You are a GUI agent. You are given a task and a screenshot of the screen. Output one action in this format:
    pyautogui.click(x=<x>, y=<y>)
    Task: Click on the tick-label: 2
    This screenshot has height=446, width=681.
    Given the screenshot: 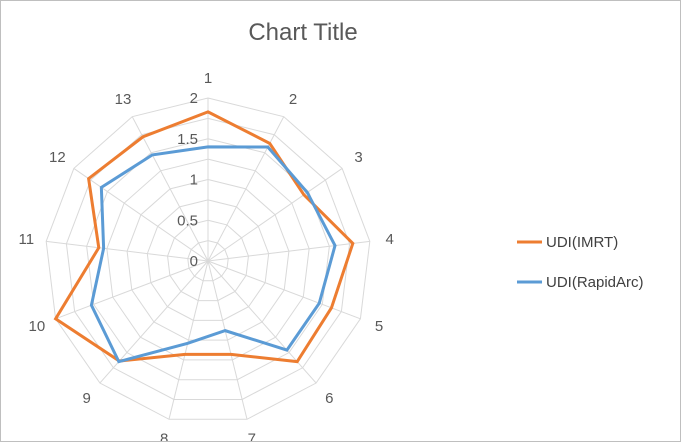 What is the action you would take?
    pyautogui.click(x=194, y=98)
    